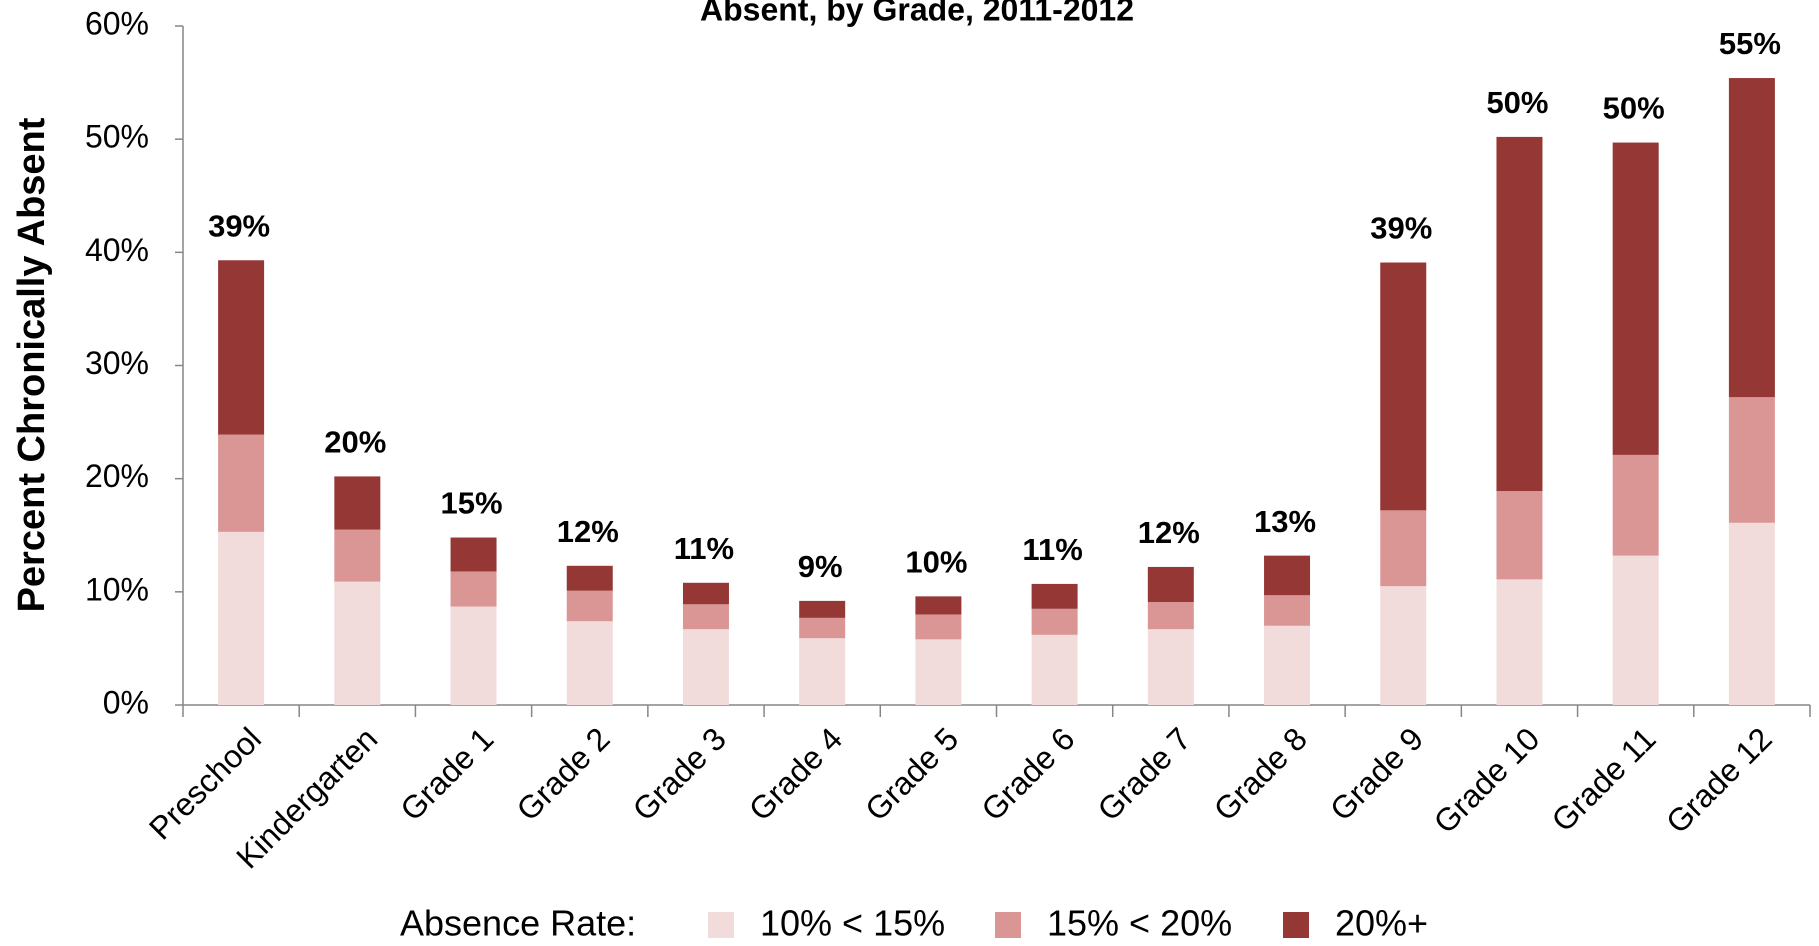  I want to click on y-tick-label: 10%, so click(117, 589).